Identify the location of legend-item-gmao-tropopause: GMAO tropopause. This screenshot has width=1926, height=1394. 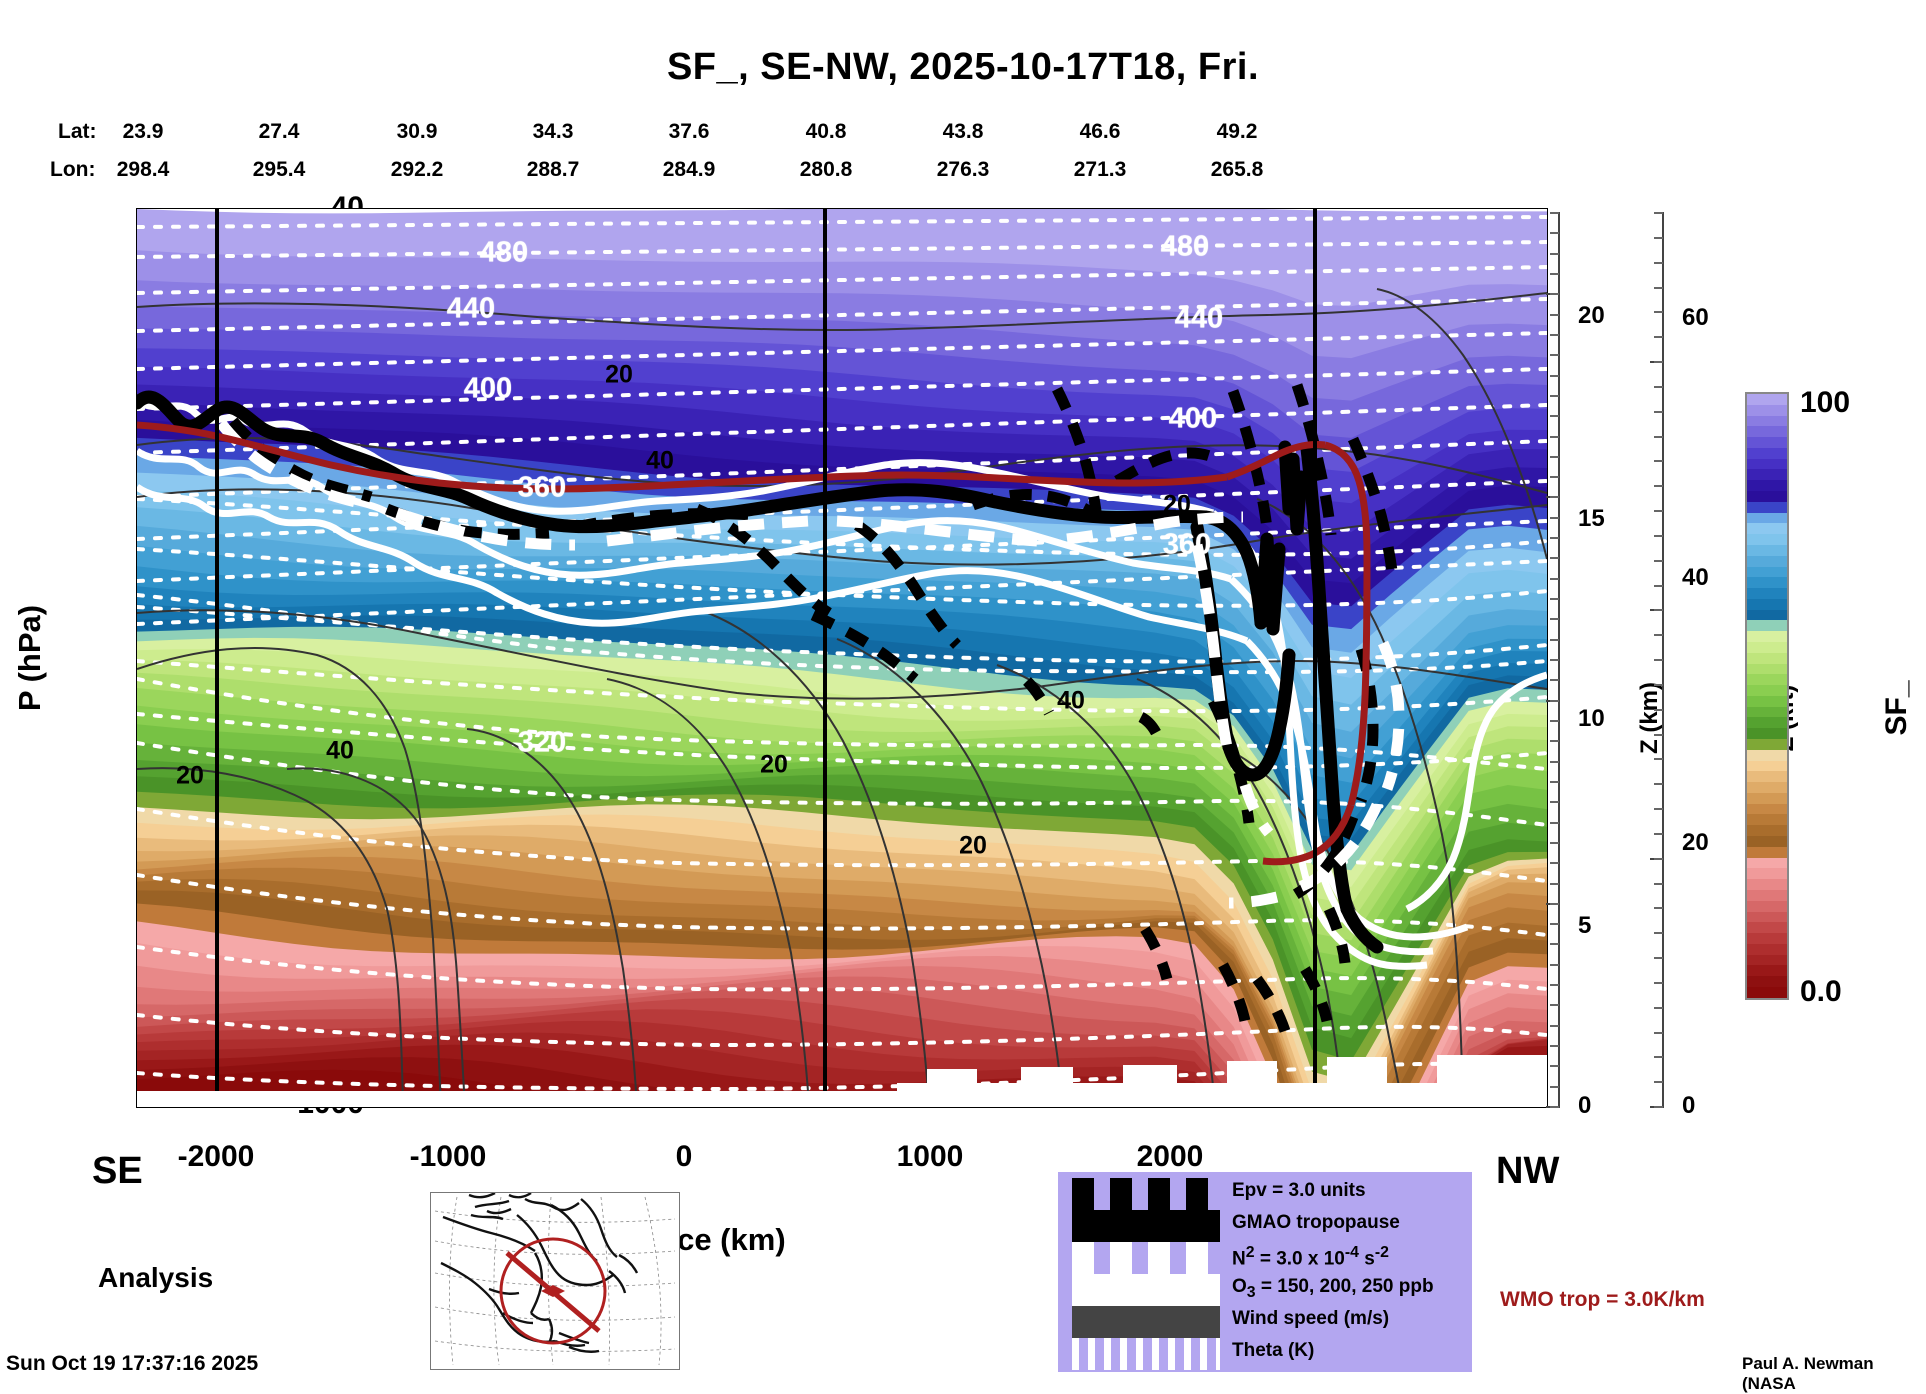
(1272, 1226).